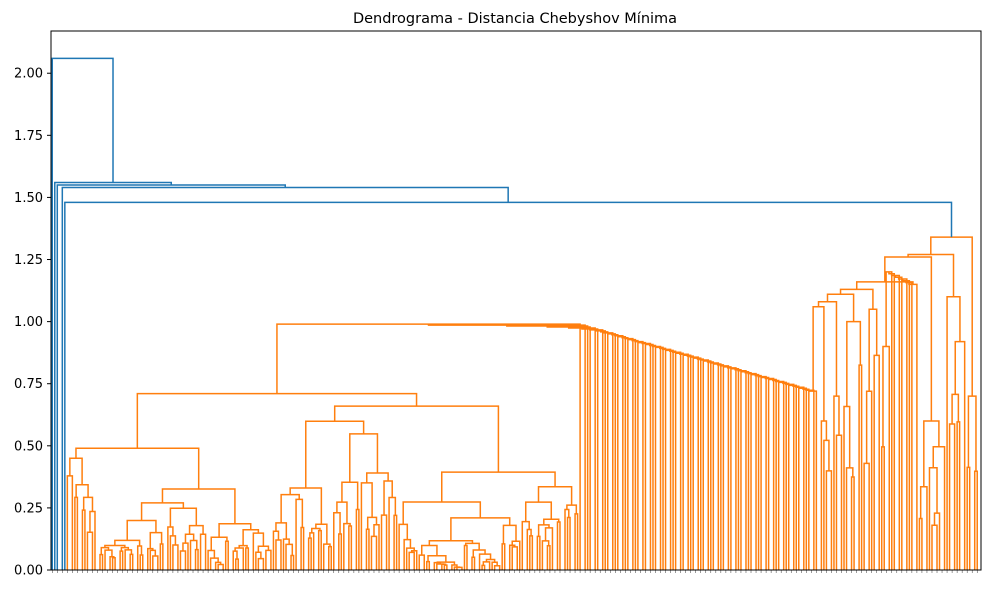 Image resolution: width=992 pixels, height=607 pixels. I want to click on y-tick-label: 0.50, so click(28, 446).